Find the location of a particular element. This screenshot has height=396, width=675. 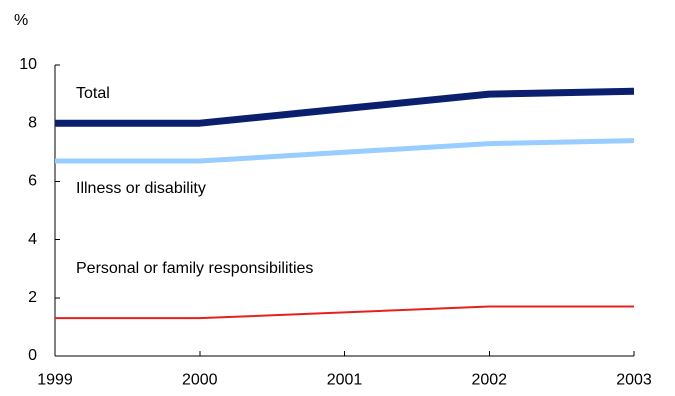

series-line-total is located at coordinates (345, 107).